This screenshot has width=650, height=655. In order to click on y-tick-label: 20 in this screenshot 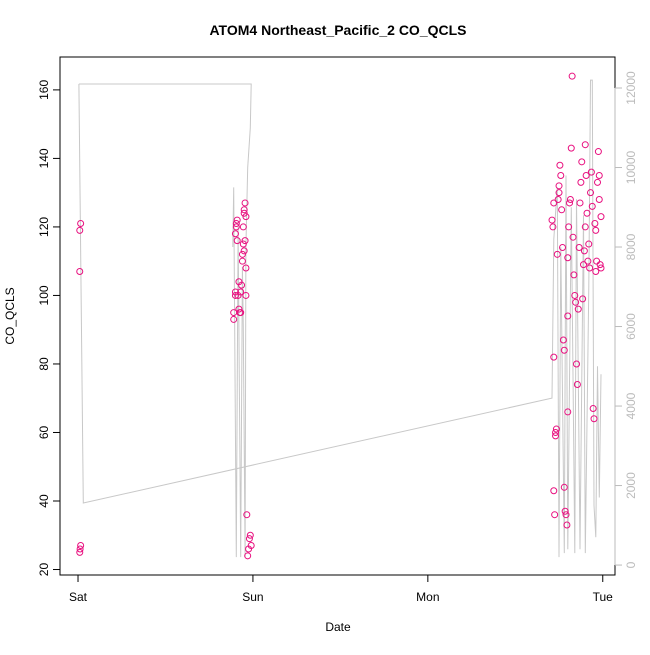, I will do `click(44, 570)`.